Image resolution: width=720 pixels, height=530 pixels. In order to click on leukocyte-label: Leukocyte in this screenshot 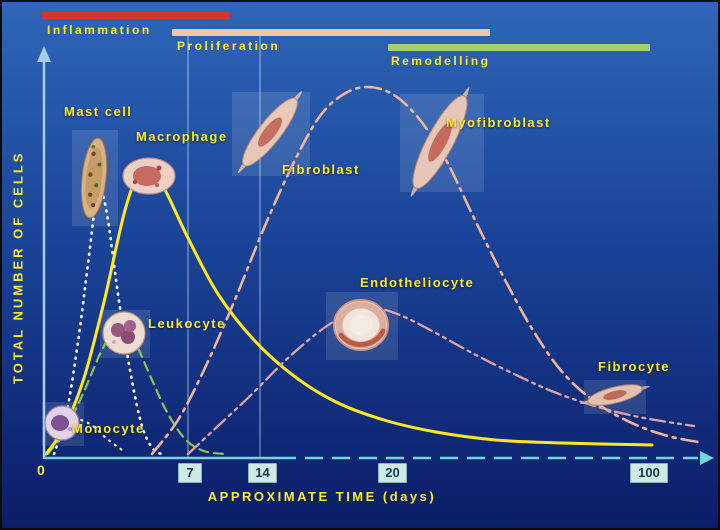, I will do `click(187, 323)`.